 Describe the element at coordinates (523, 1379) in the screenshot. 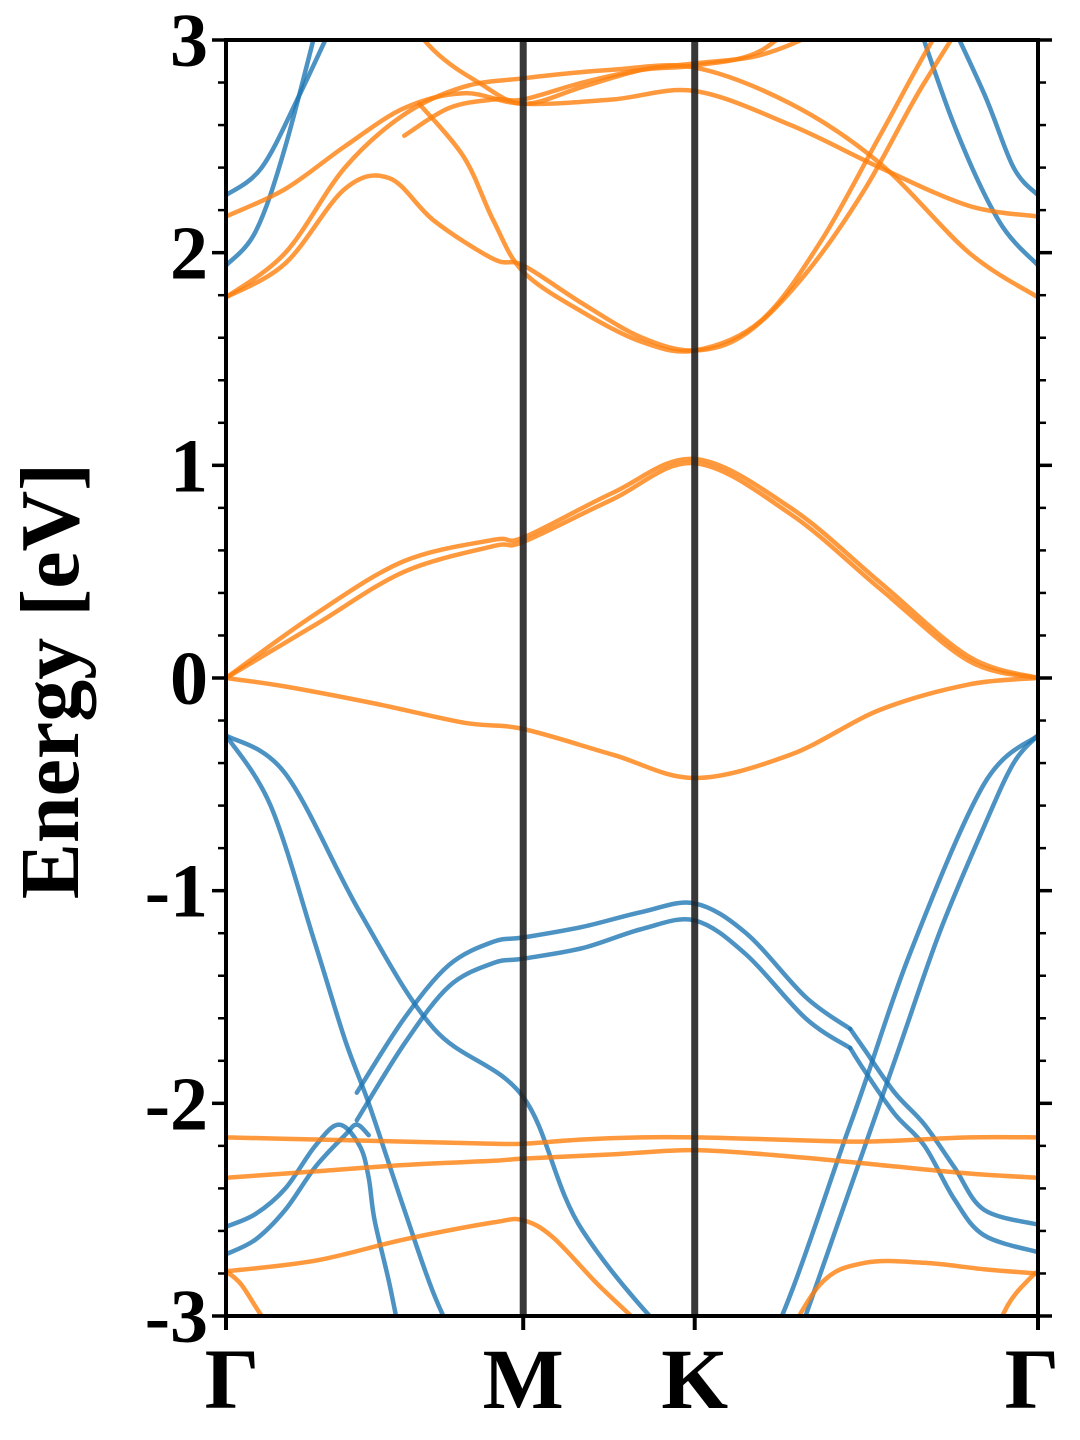

I see `x-tick-label-M: M` at that location.